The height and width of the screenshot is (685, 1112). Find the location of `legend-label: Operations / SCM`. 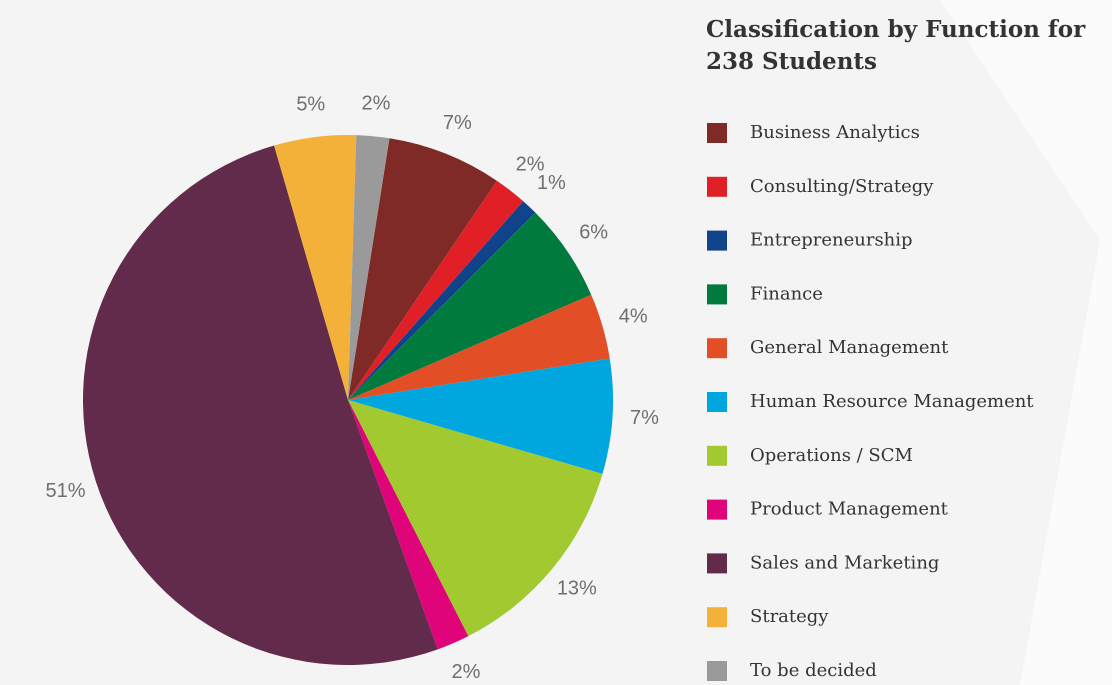

legend-label: Operations / SCM is located at coordinates (831, 455).